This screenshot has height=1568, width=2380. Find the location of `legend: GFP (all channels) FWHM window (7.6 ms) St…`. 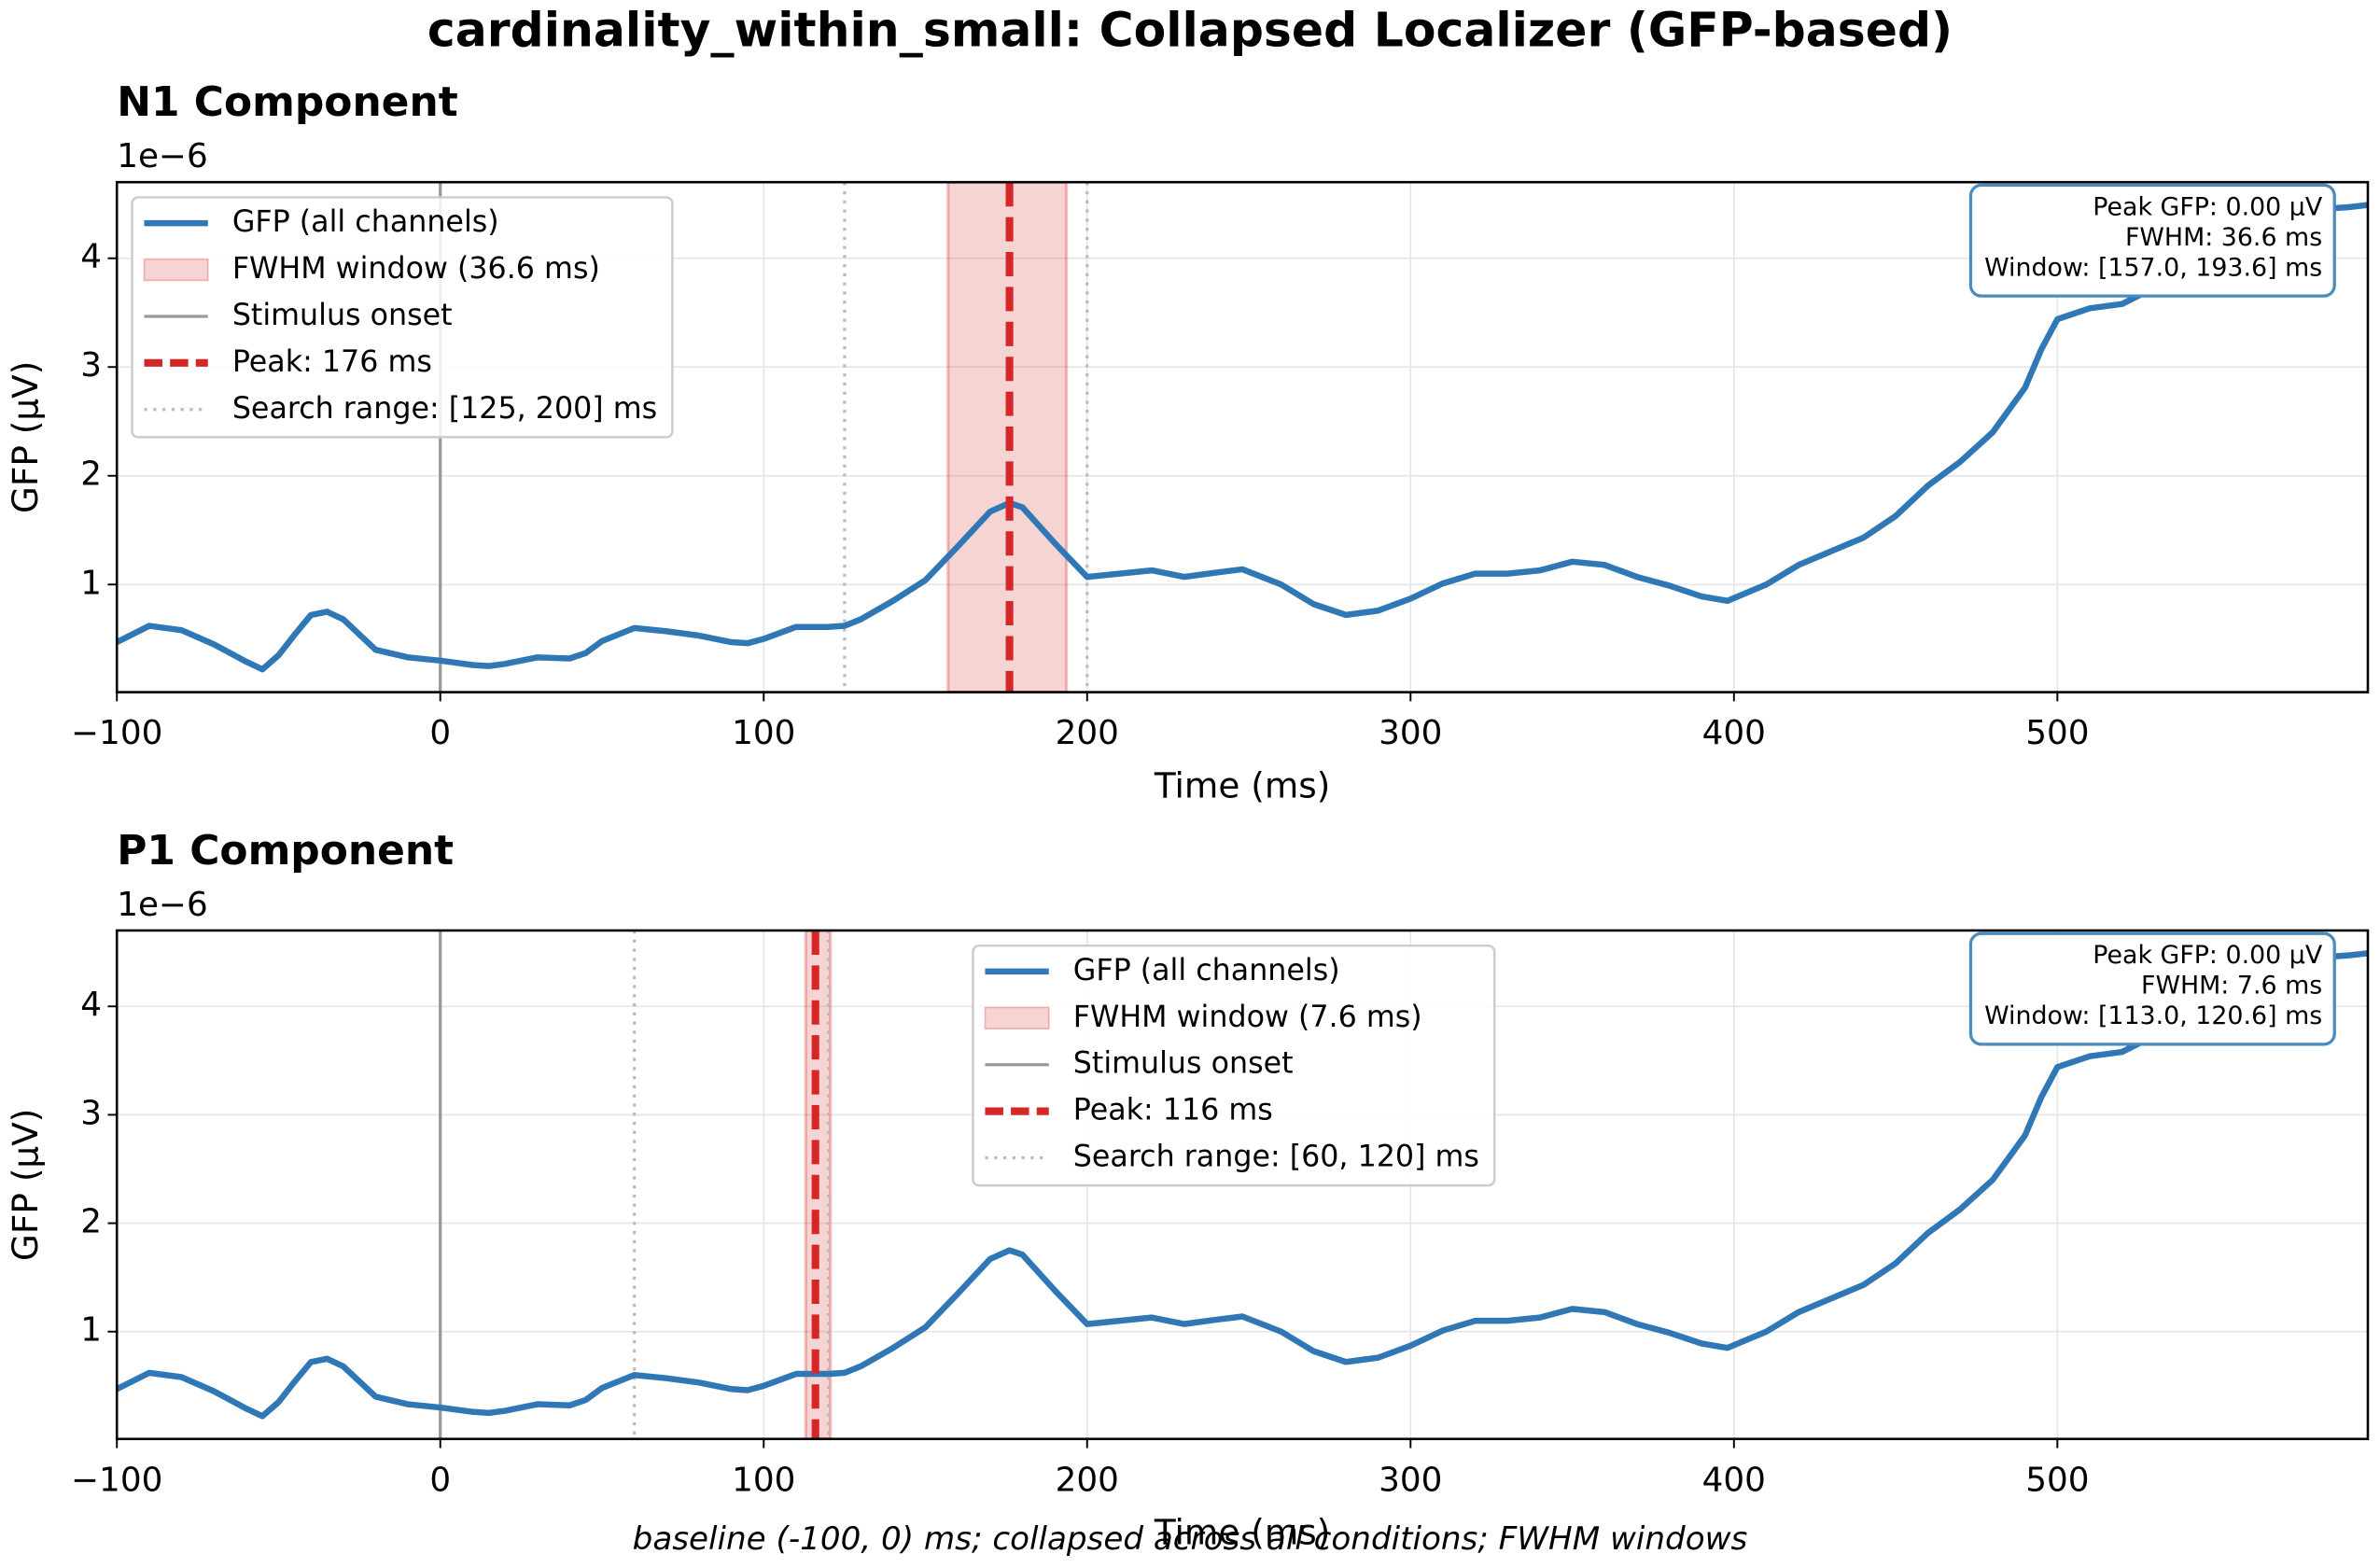

legend: GFP (all channels) FWHM window (7.6 ms) St… is located at coordinates (1234, 1065).